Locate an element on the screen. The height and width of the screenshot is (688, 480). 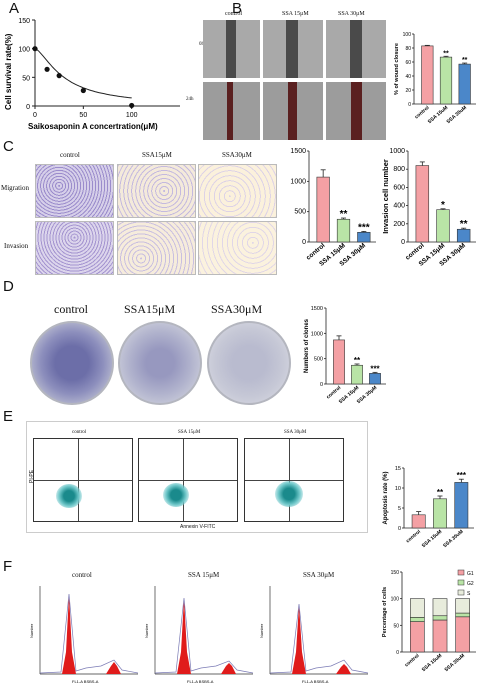
wound-image-ssa15-24h is located at coordinates (293, 111).